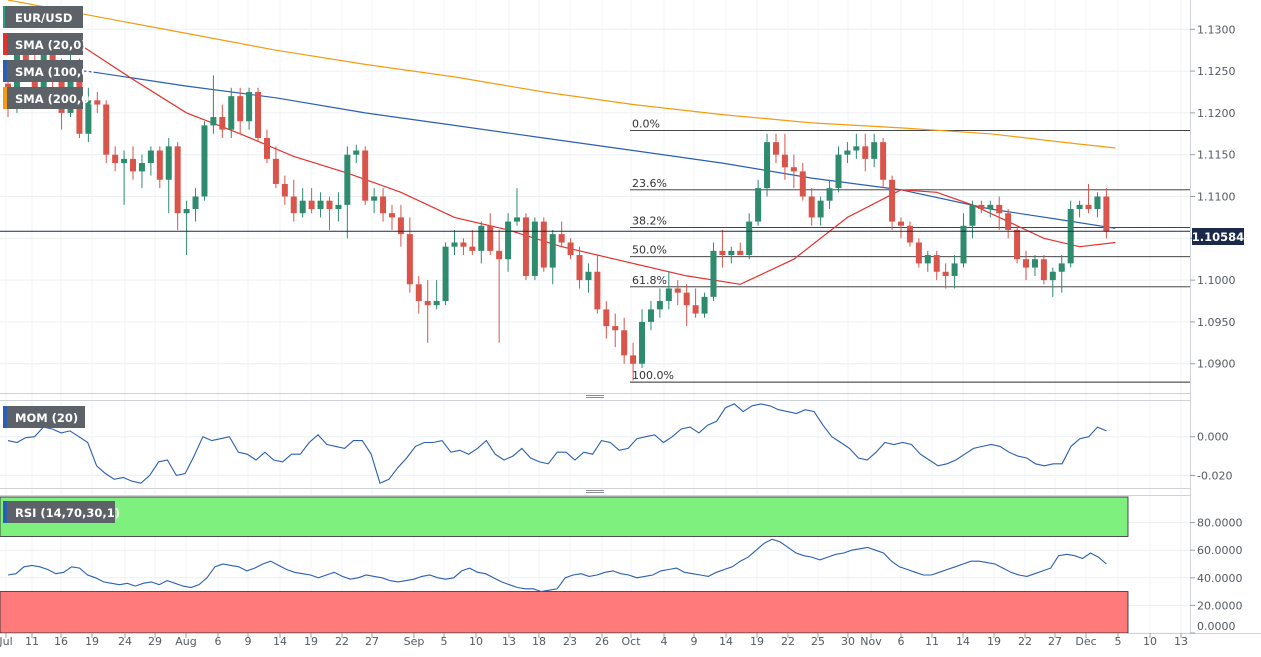 Image resolution: width=1261 pixels, height=657 pixels. I want to click on time-tick-label: 14, so click(963, 641).